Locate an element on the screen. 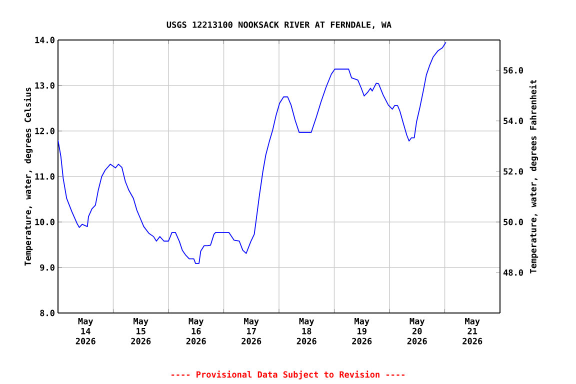 The image size is (576, 384). x-tick-label: May 21 2026 is located at coordinates (472, 331).